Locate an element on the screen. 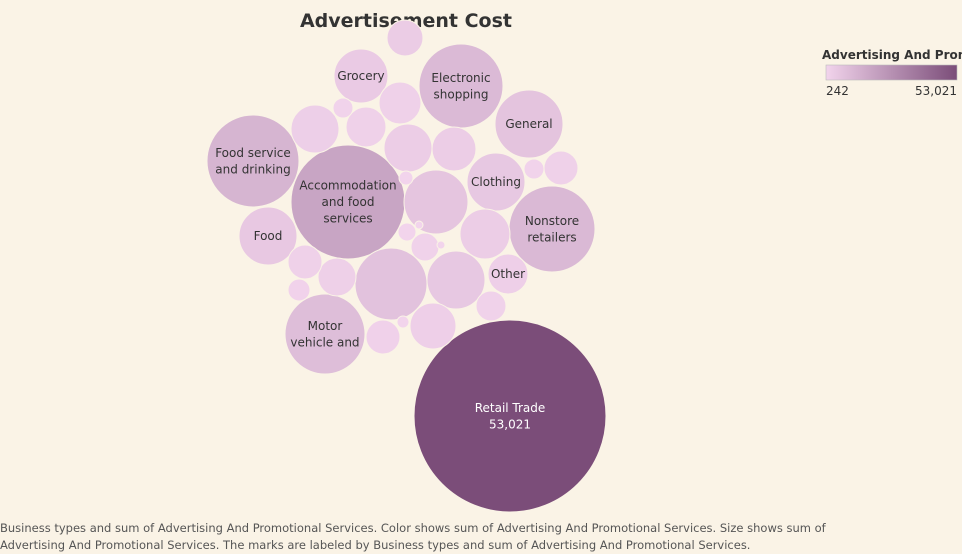 This screenshot has width=962, height=554. bubble-label-line: General is located at coordinates (528, 124).